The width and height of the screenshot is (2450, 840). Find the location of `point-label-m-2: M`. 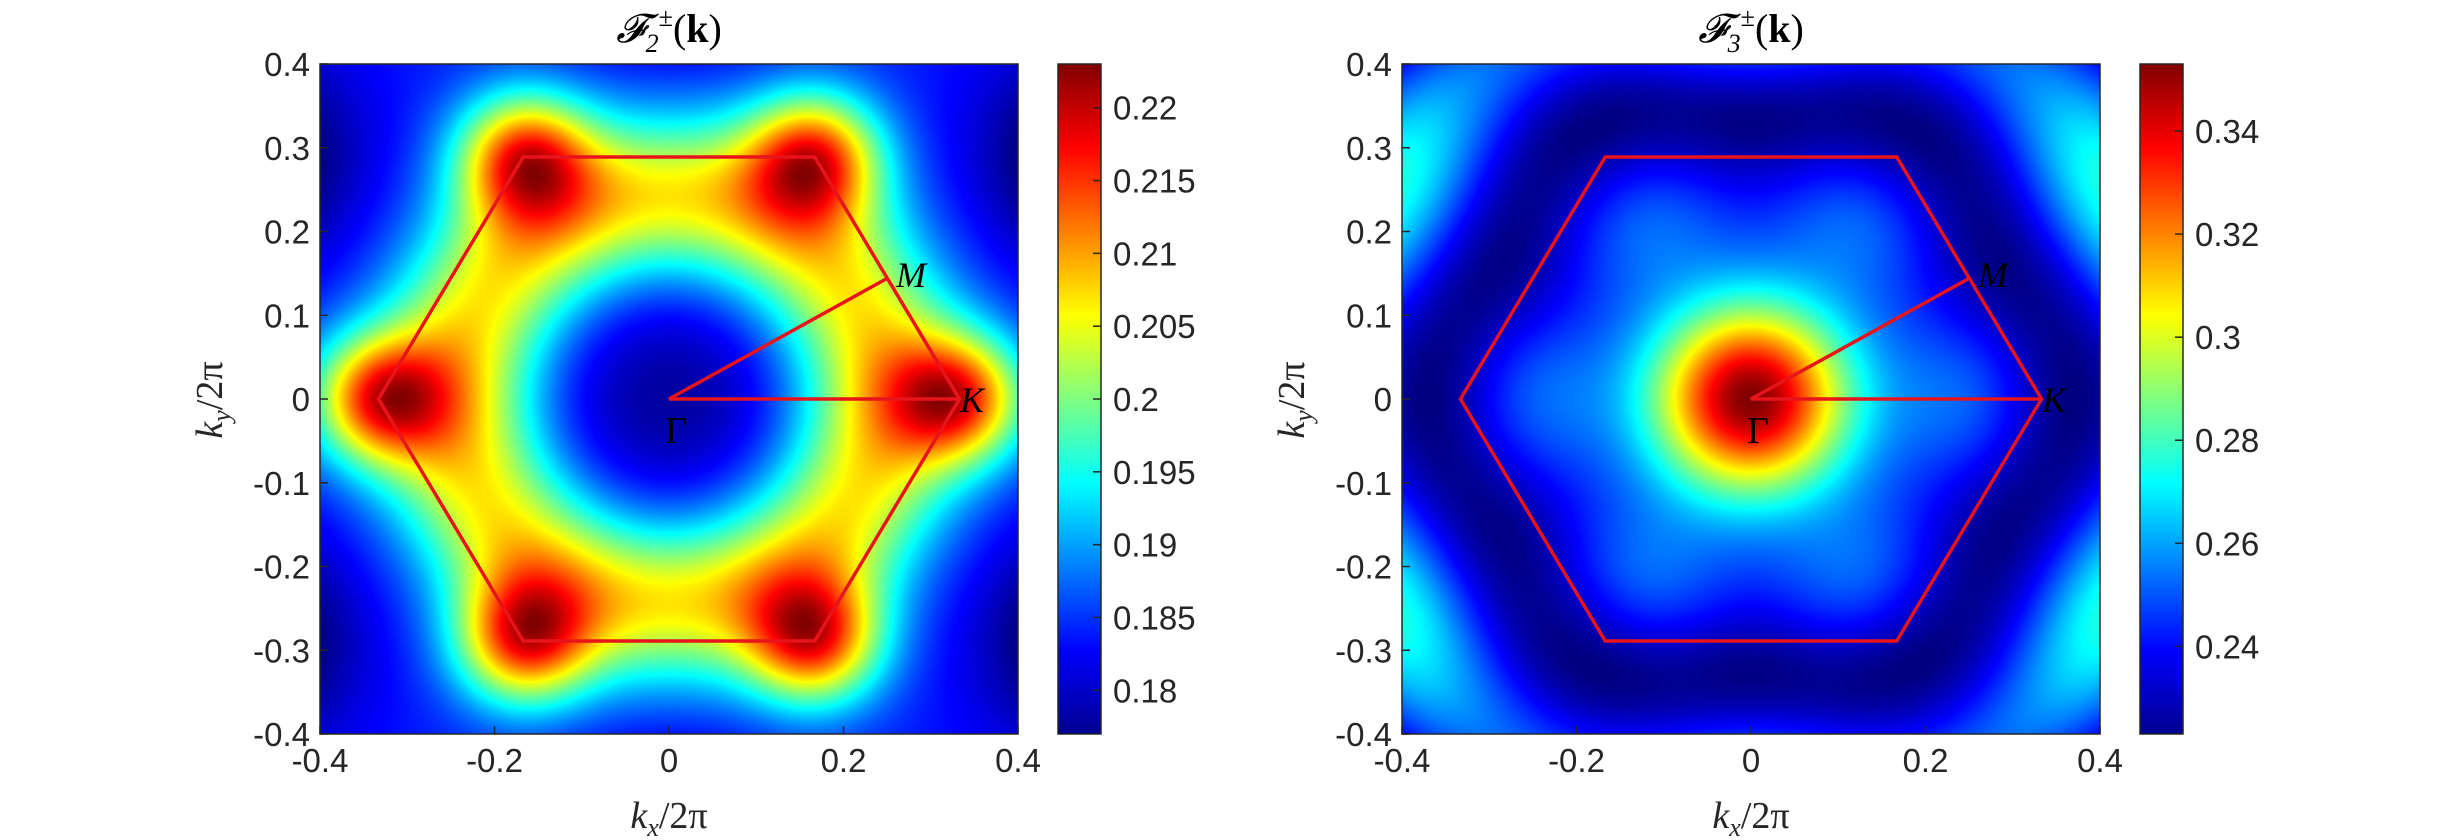

point-label-m-2: M is located at coordinates (1993, 275).